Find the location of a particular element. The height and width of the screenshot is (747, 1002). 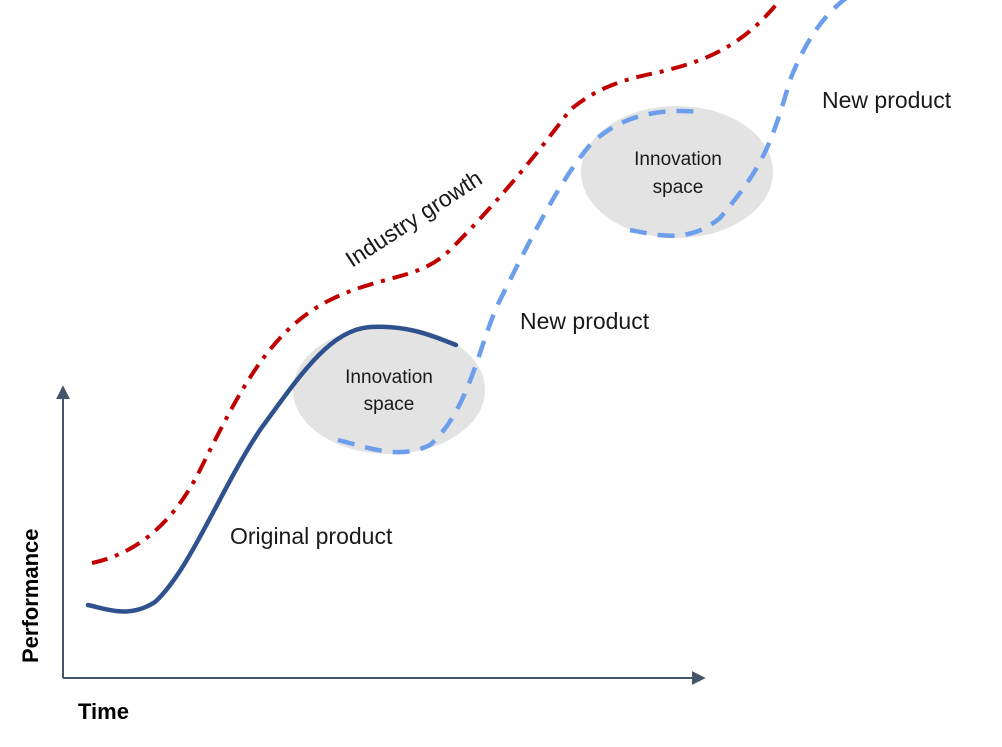

x-axis-title: Time is located at coordinates (103, 711).